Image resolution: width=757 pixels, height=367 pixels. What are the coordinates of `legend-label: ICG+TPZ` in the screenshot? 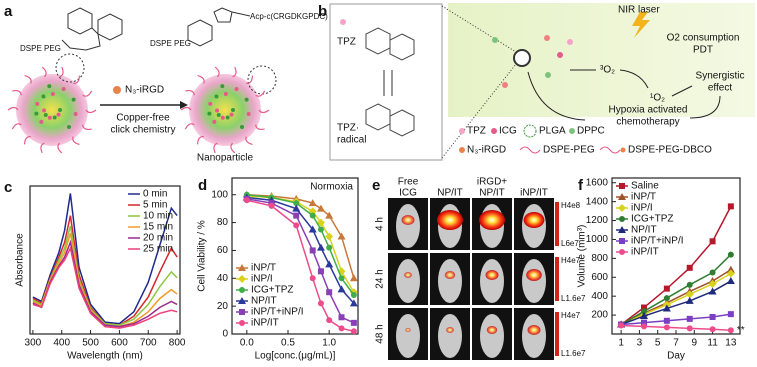 It's located at (652, 219).